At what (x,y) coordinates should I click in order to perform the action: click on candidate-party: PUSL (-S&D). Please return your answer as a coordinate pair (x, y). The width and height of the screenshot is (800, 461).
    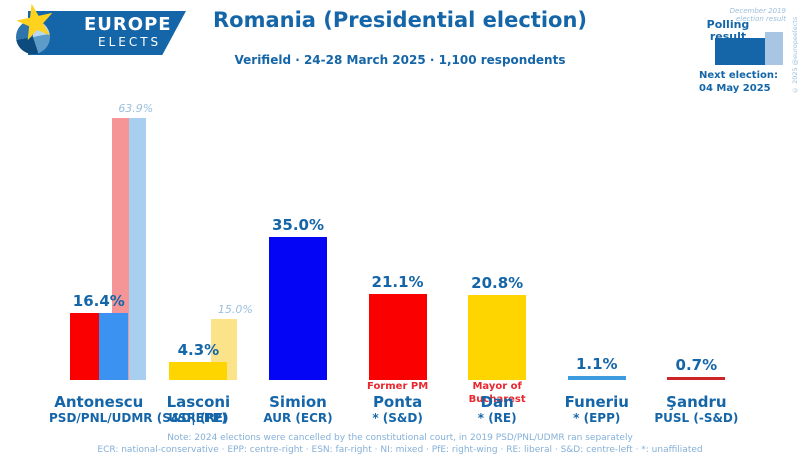
    Looking at the image, I should click on (696, 418).